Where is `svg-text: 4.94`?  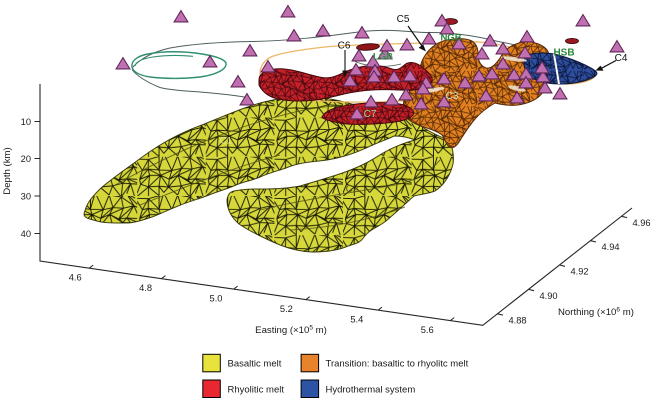
svg-text: 4.94 is located at coordinates (611, 247).